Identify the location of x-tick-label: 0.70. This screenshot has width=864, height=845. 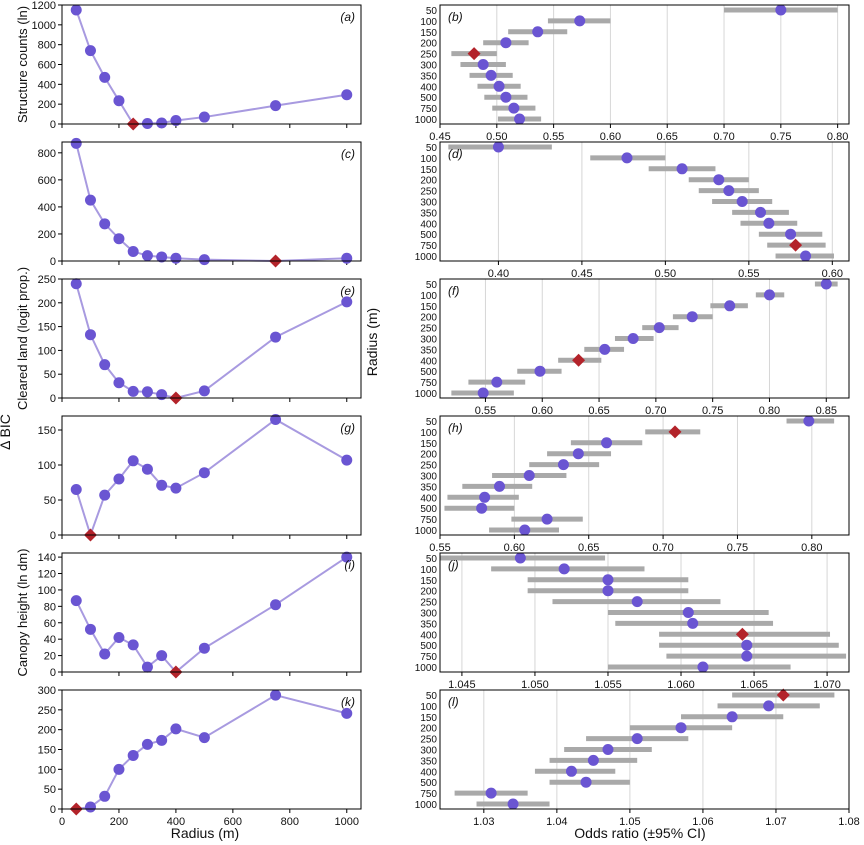
(655, 411).